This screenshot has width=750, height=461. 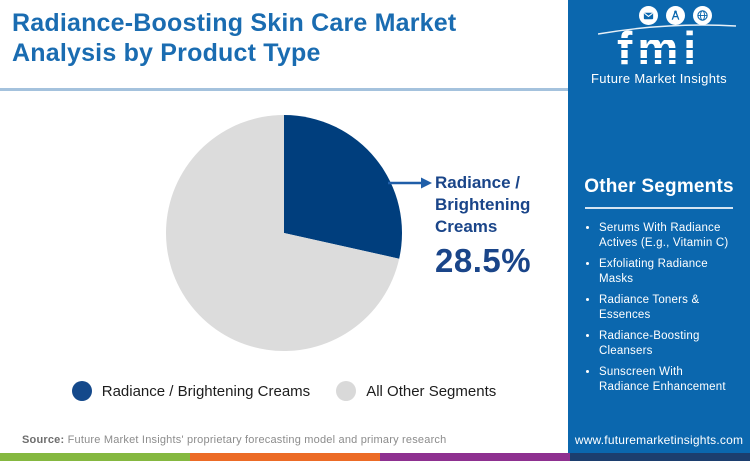 I want to click on website-url: www.futuremarketinsights.com, so click(x=659, y=440).